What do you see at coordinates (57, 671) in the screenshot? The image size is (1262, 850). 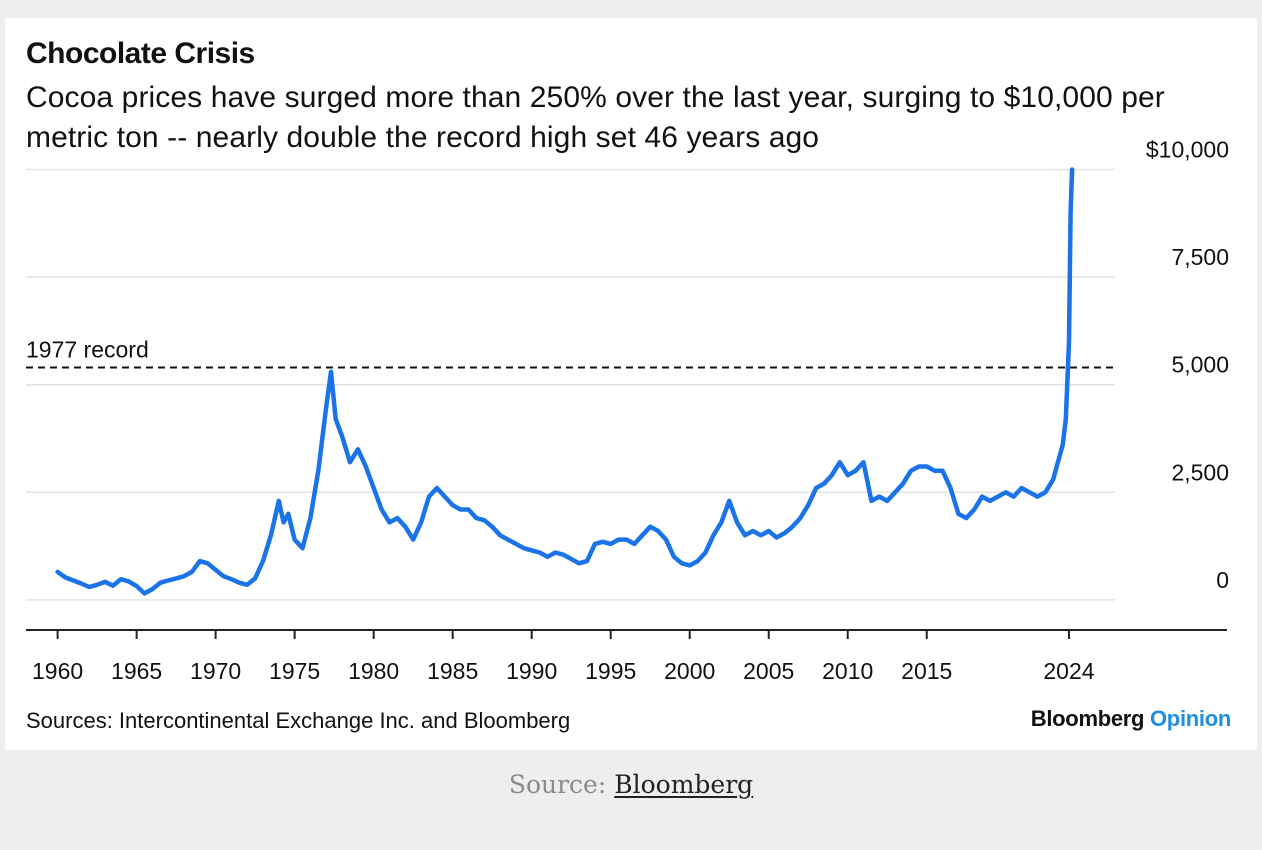 I see `x-tick-label: 1960` at bounding box center [57, 671].